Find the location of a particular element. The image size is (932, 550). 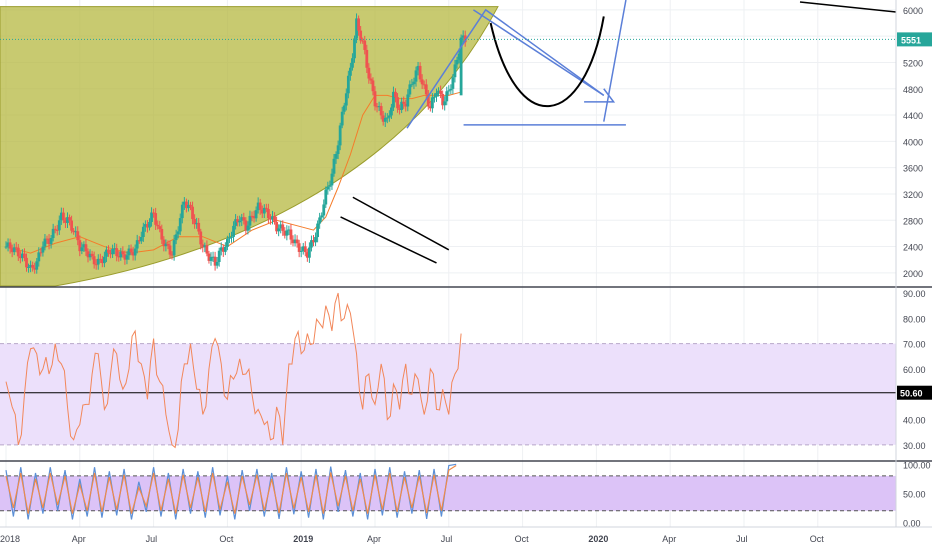

price-axis-tick-label: 2800 is located at coordinates (913, 221).